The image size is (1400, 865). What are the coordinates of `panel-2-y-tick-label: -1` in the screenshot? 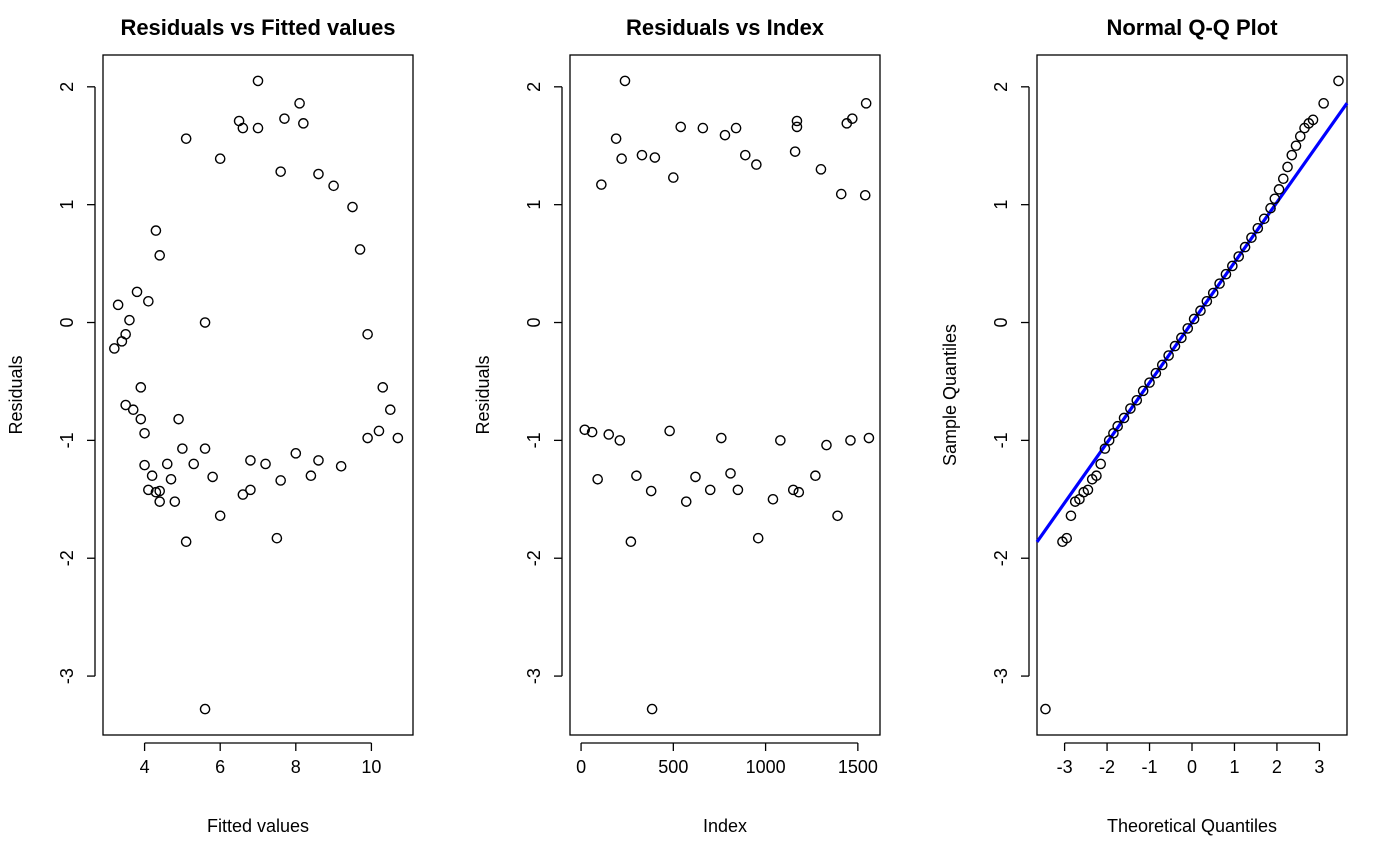 It's located at (534, 440).